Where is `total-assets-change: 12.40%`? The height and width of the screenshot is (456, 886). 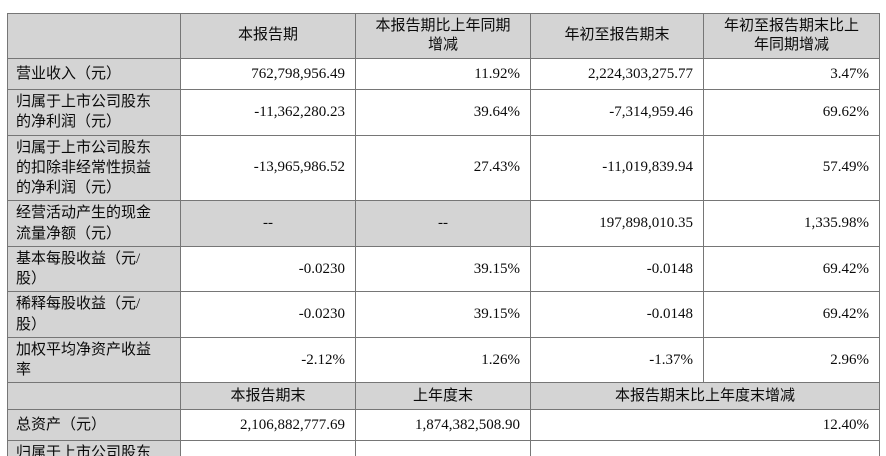 total-assets-change: 12.40% is located at coordinates (705, 425).